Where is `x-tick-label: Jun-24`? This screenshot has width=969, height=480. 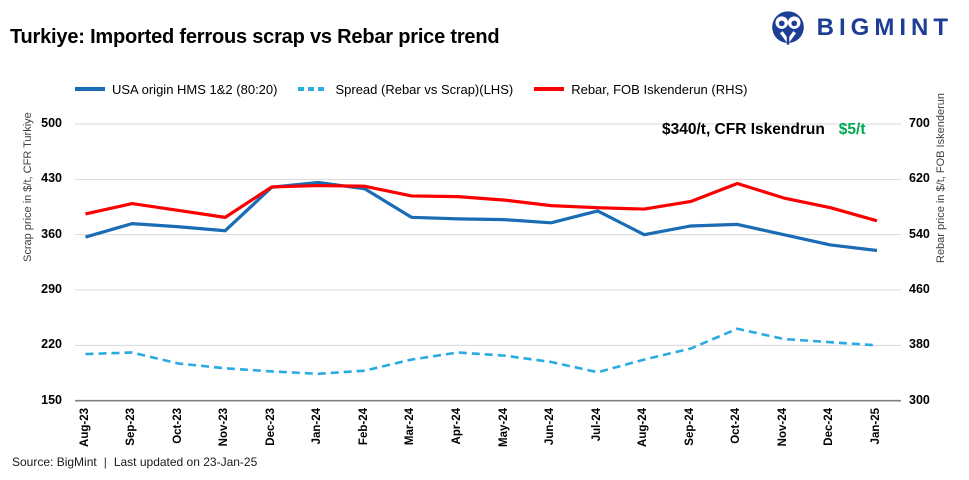 x-tick-label: Jun-24 is located at coordinates (550, 427).